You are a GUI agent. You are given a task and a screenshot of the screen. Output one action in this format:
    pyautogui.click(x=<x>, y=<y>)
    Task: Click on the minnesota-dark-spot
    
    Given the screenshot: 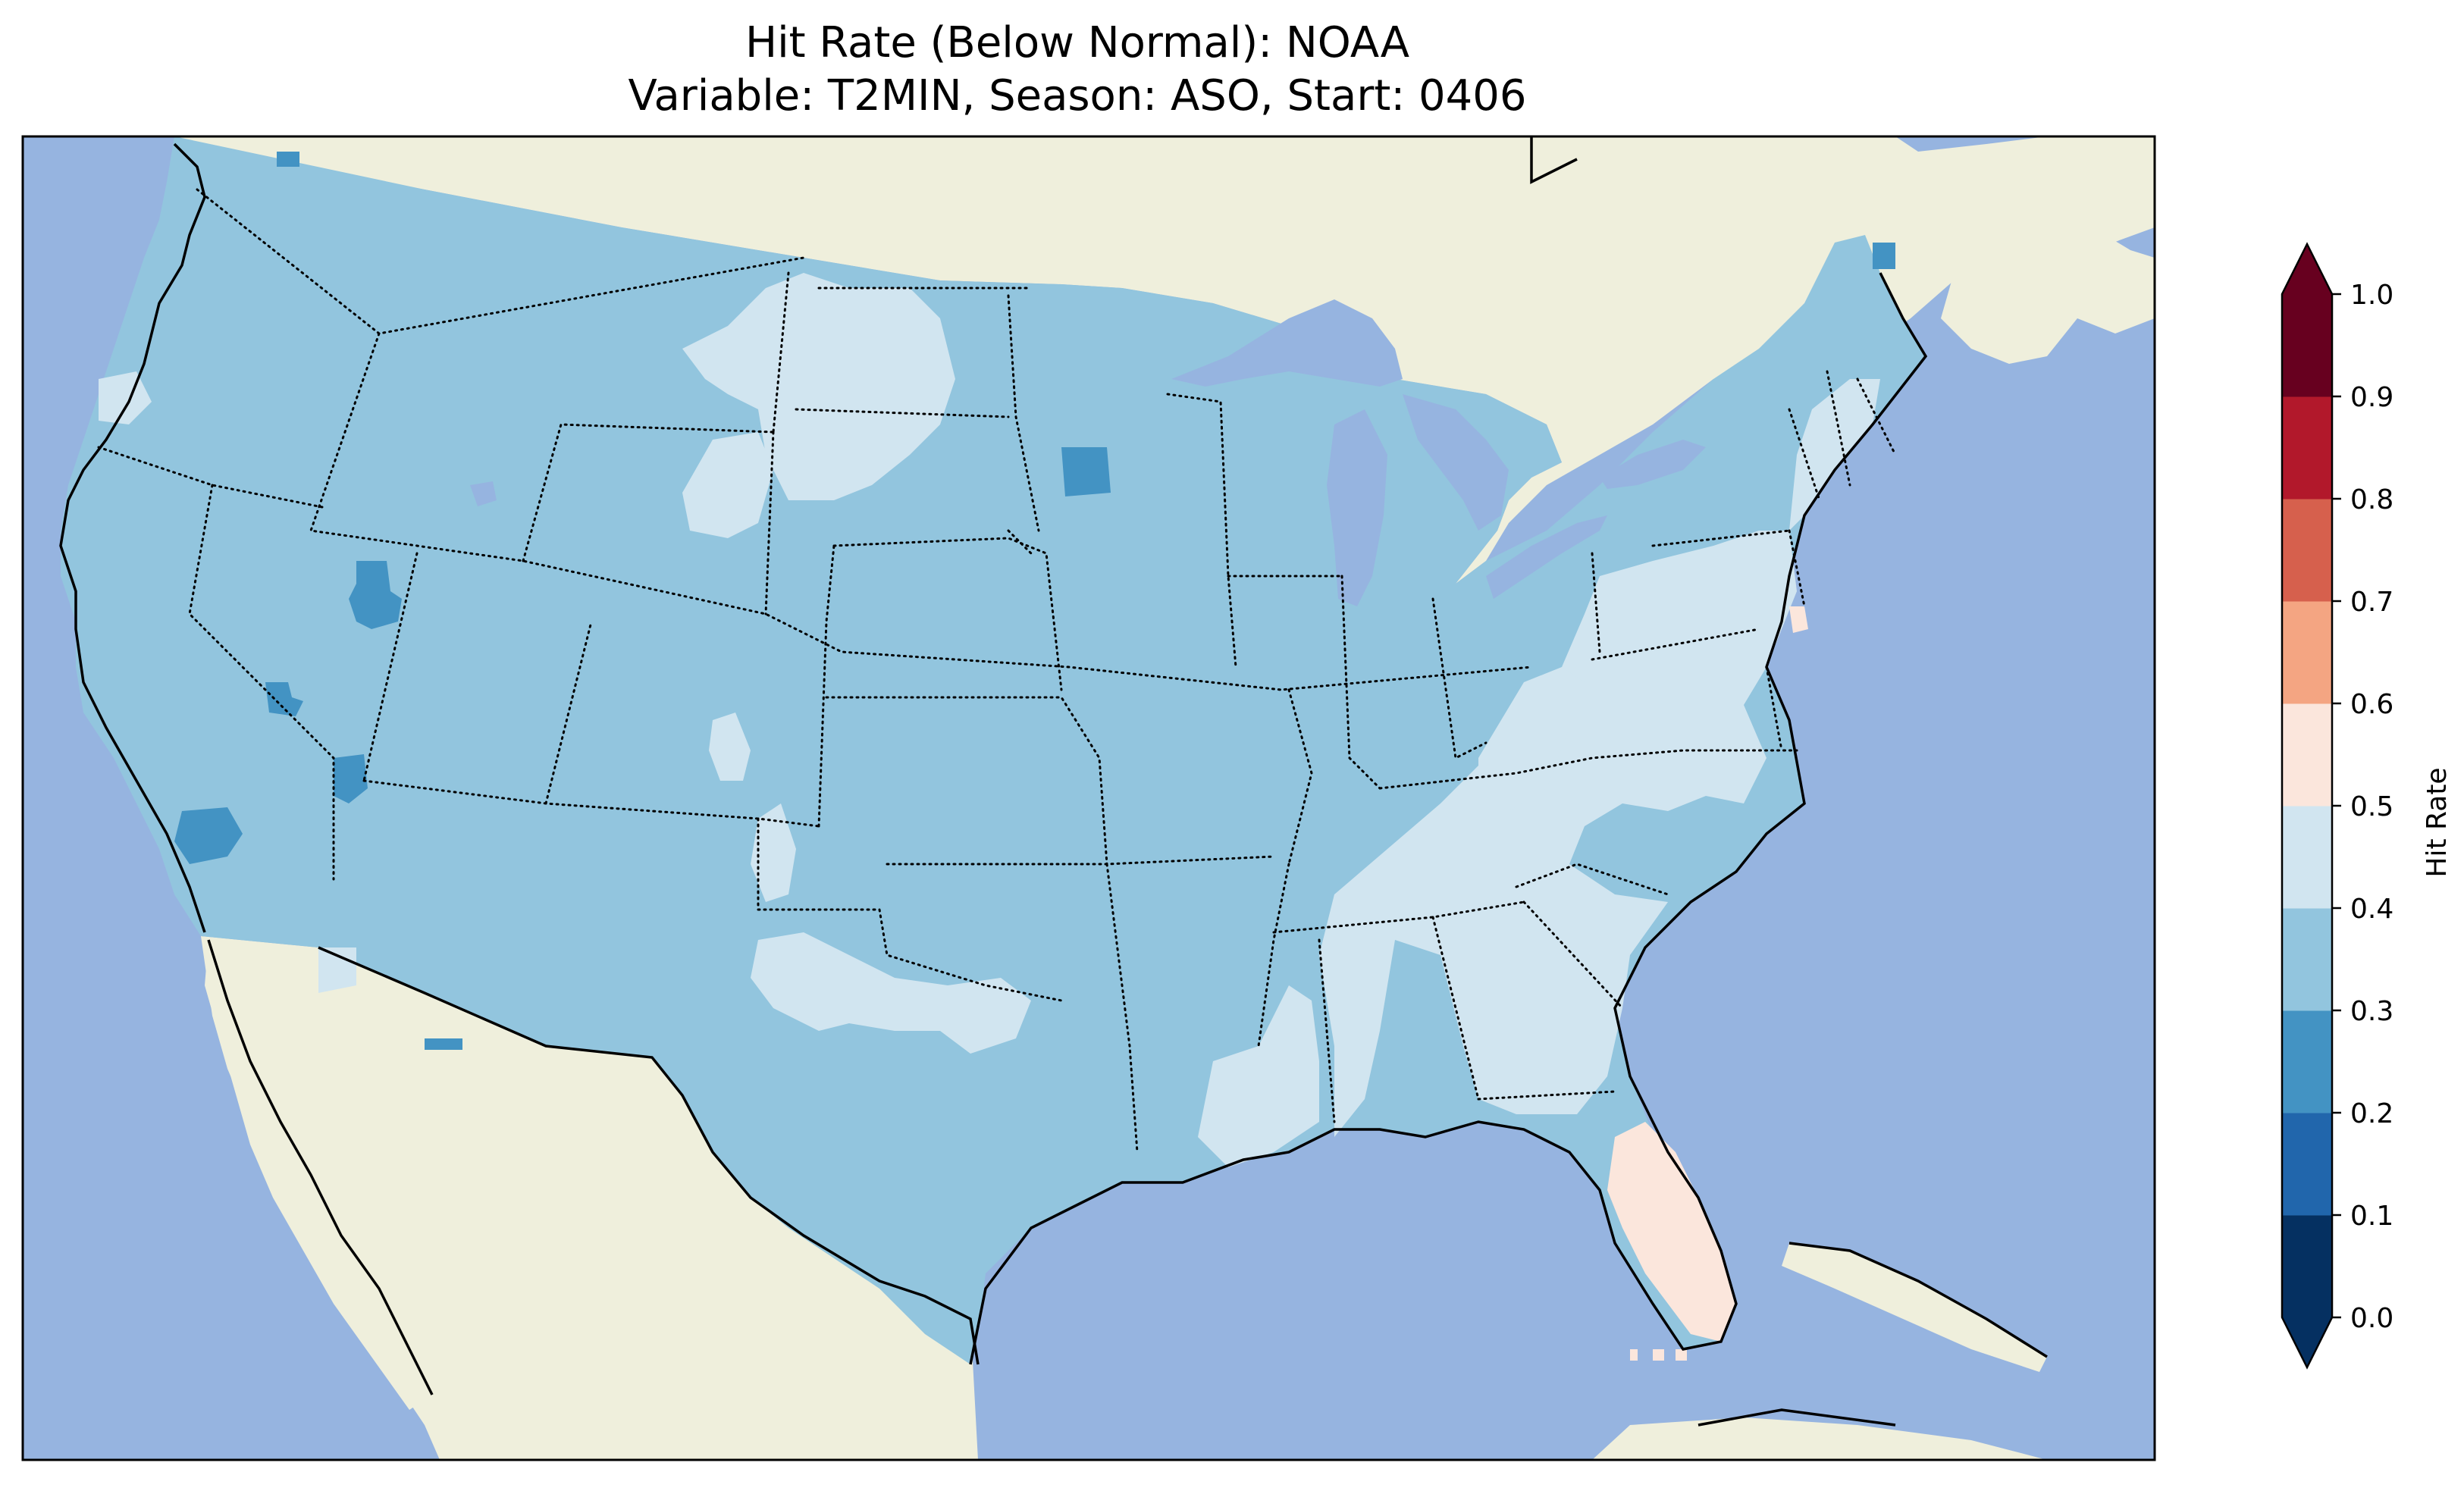 What is the action you would take?
    pyautogui.click(x=1086, y=471)
    